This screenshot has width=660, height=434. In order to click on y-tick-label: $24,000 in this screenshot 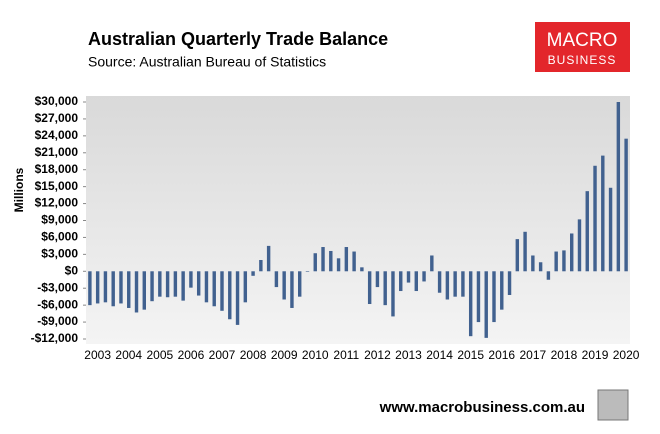, I will do `click(57, 135)`.